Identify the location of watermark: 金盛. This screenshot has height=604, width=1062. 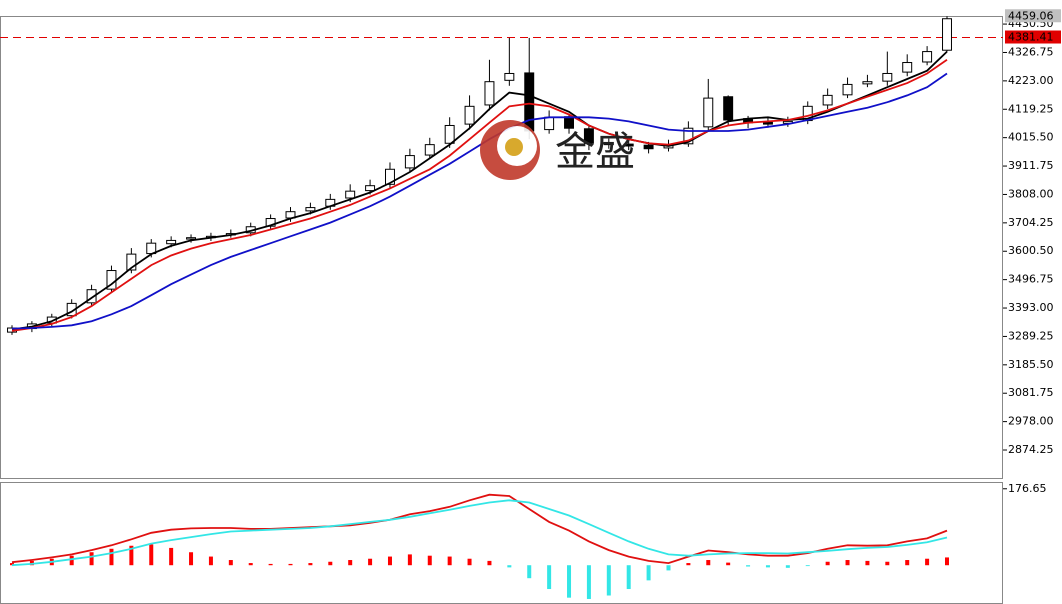
(595, 152).